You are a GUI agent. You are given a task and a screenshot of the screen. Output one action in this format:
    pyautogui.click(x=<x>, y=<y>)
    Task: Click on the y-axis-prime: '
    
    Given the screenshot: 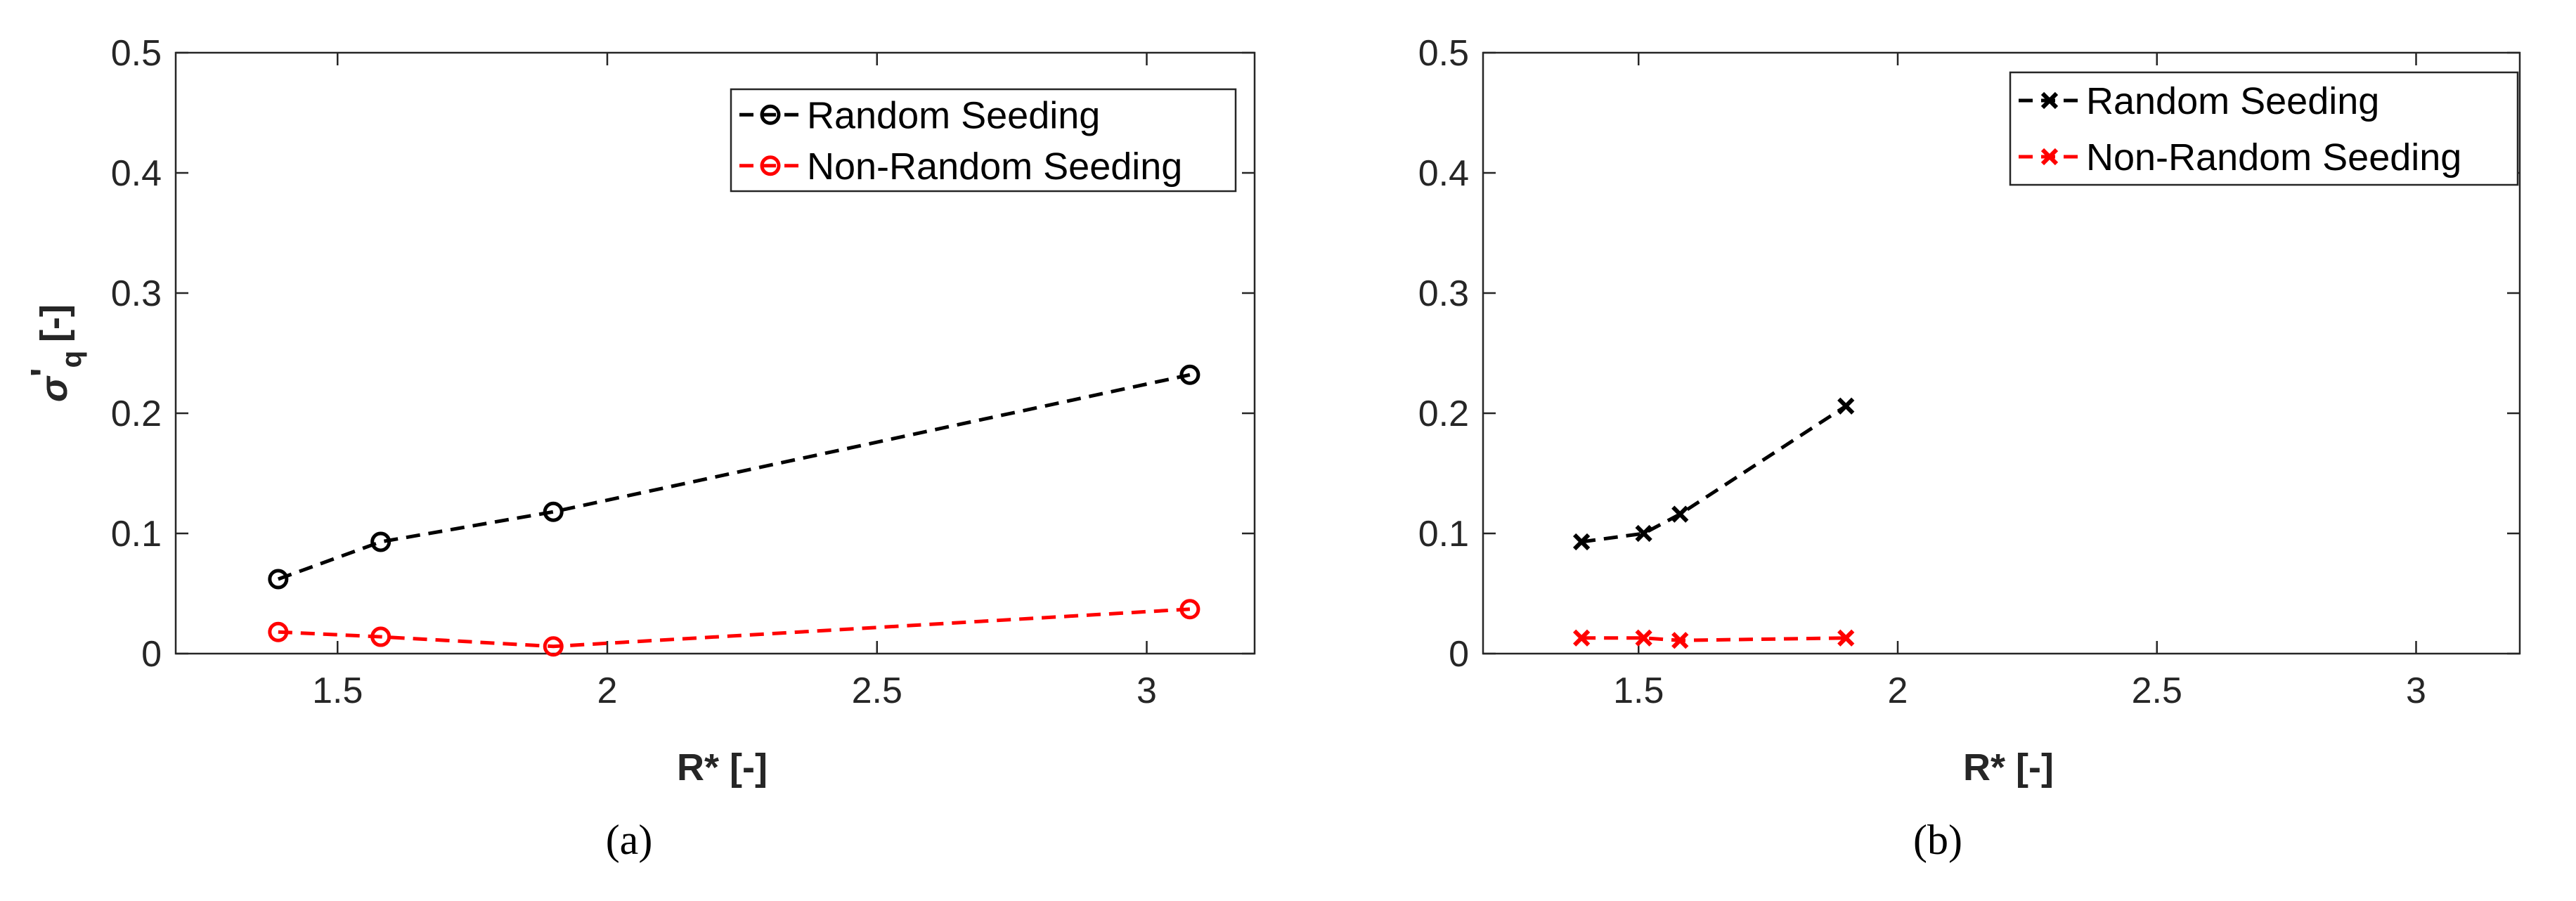 What is the action you would take?
    pyautogui.click(x=44, y=372)
    